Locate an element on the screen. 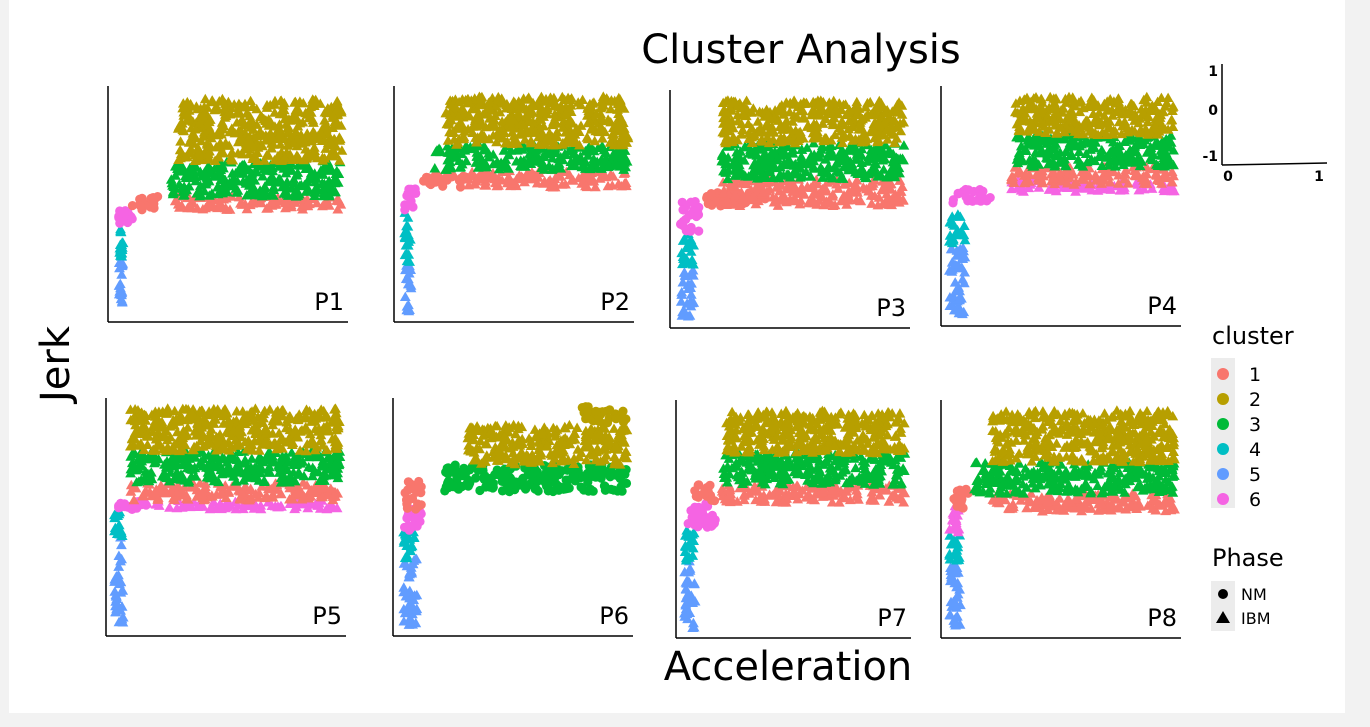  p2-cluster-2-points is located at coordinates (537, 120).